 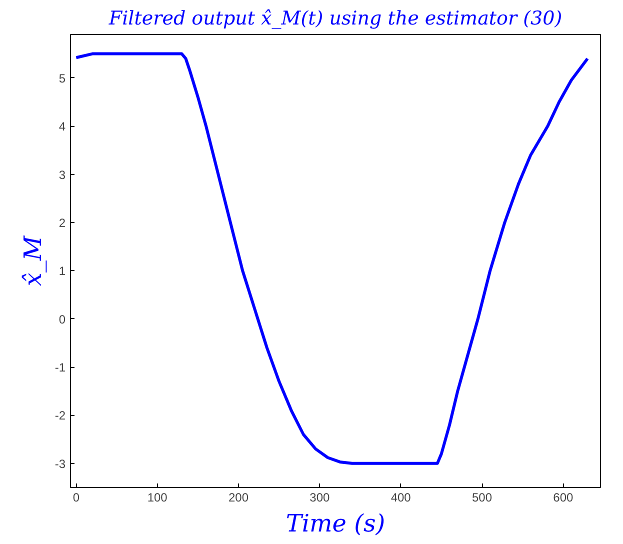 I want to click on y-tick-label: -1, so click(x=60, y=367).